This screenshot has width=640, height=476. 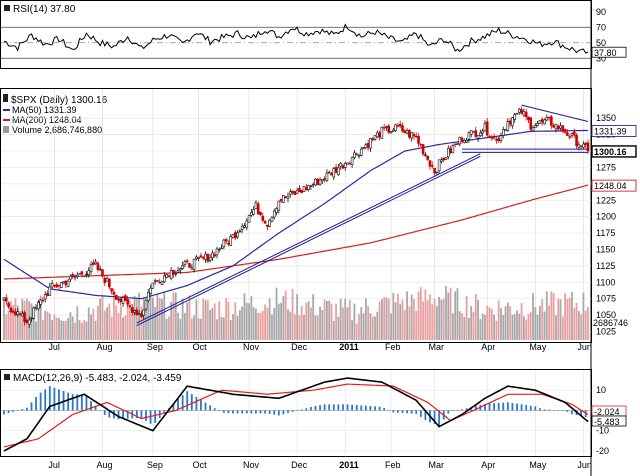 I want to click on macd-x-label: Aug, so click(x=104, y=465).